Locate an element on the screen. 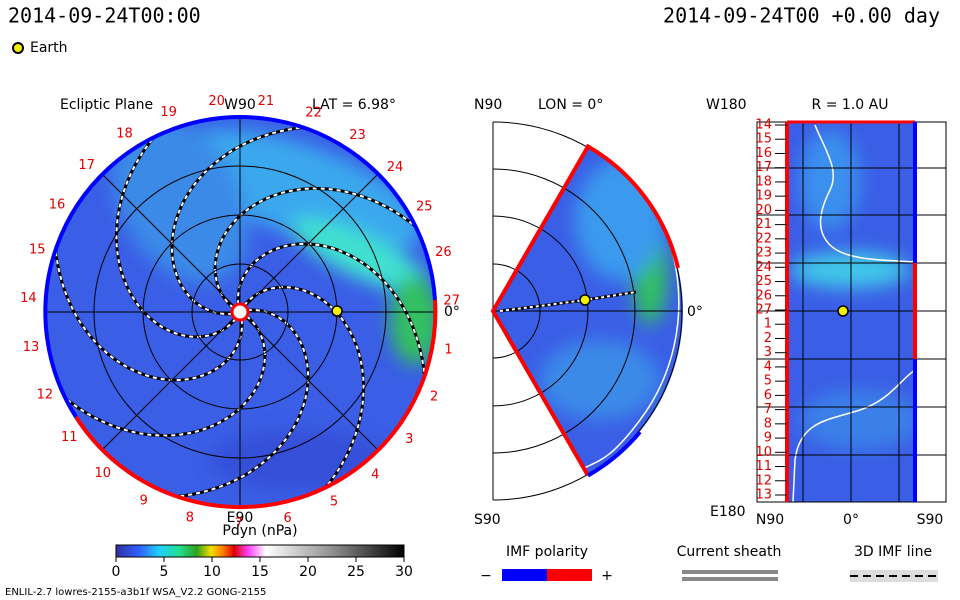 The height and width of the screenshot is (600, 960). row-label: 17 is located at coordinates (763, 167).